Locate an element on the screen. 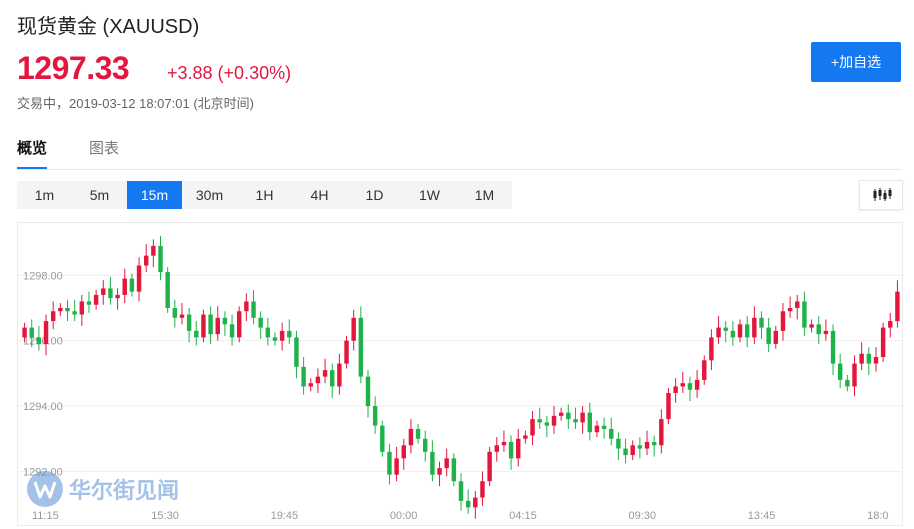 Image resolution: width=914 pixels, height=529 pixels. watermark-text: 华尔街见闻 is located at coordinates (124, 490).